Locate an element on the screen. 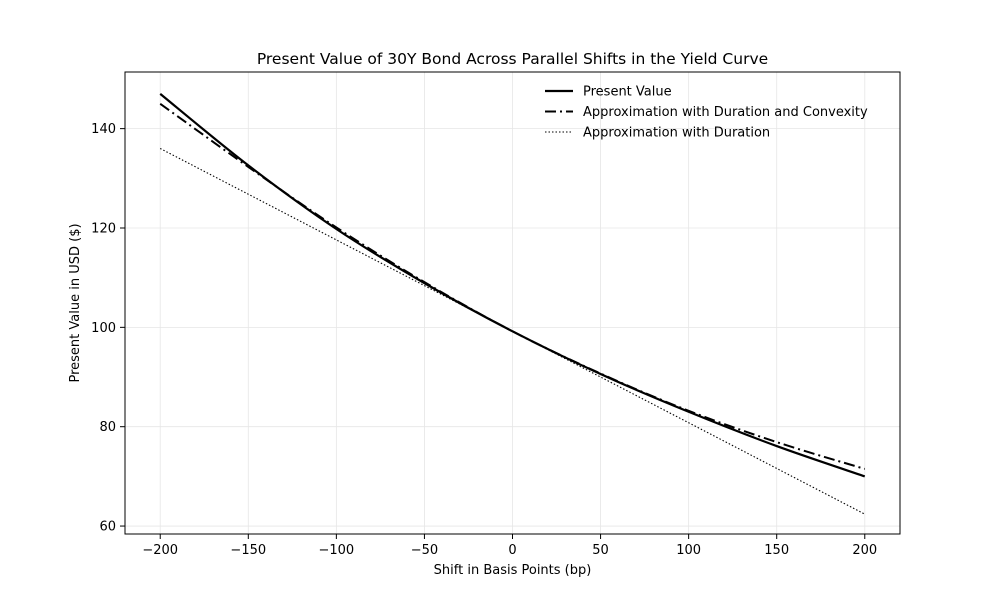 This screenshot has width=1000, height=600. x-tick-label: −150 is located at coordinates (248, 550).